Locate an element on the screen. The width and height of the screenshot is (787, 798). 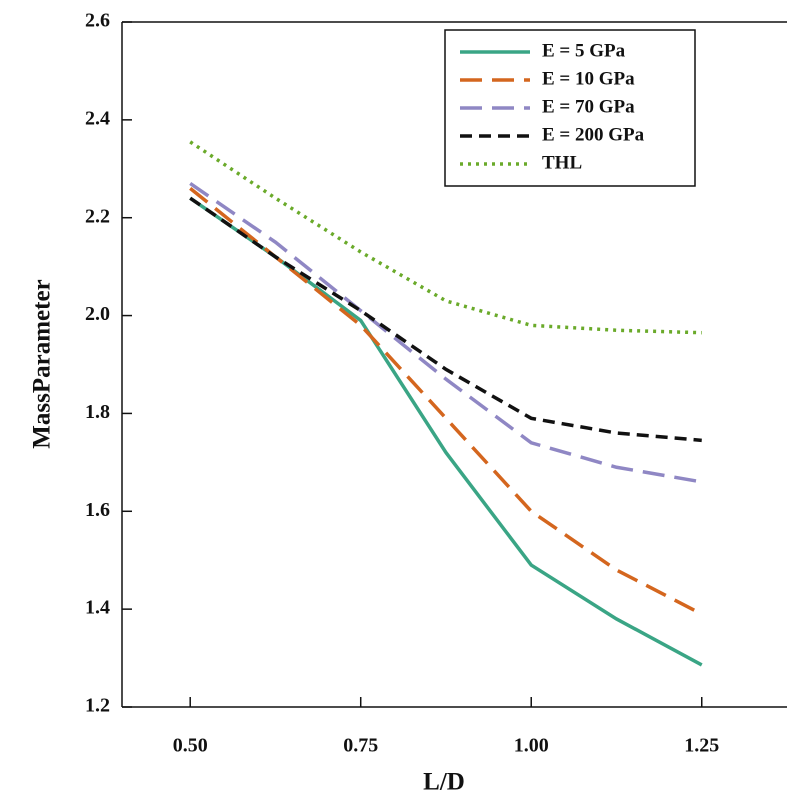
legend-label: THL is located at coordinates (562, 162).